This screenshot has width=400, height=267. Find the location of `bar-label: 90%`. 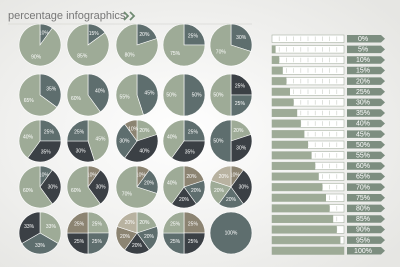

bar-label: 90% is located at coordinates (363, 230).